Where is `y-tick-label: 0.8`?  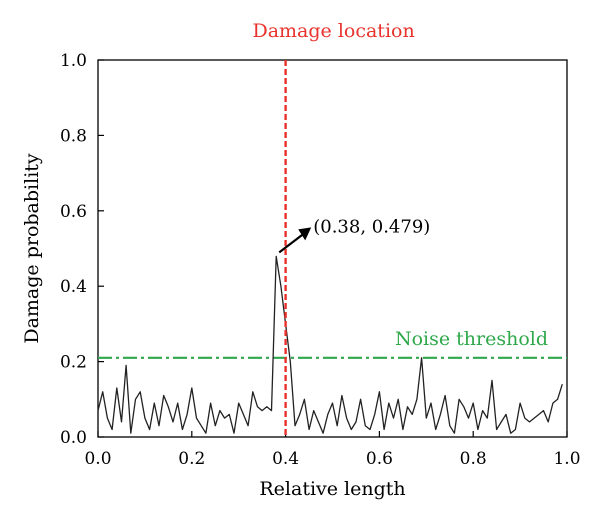
y-tick-label: 0.8 is located at coordinates (73, 136).